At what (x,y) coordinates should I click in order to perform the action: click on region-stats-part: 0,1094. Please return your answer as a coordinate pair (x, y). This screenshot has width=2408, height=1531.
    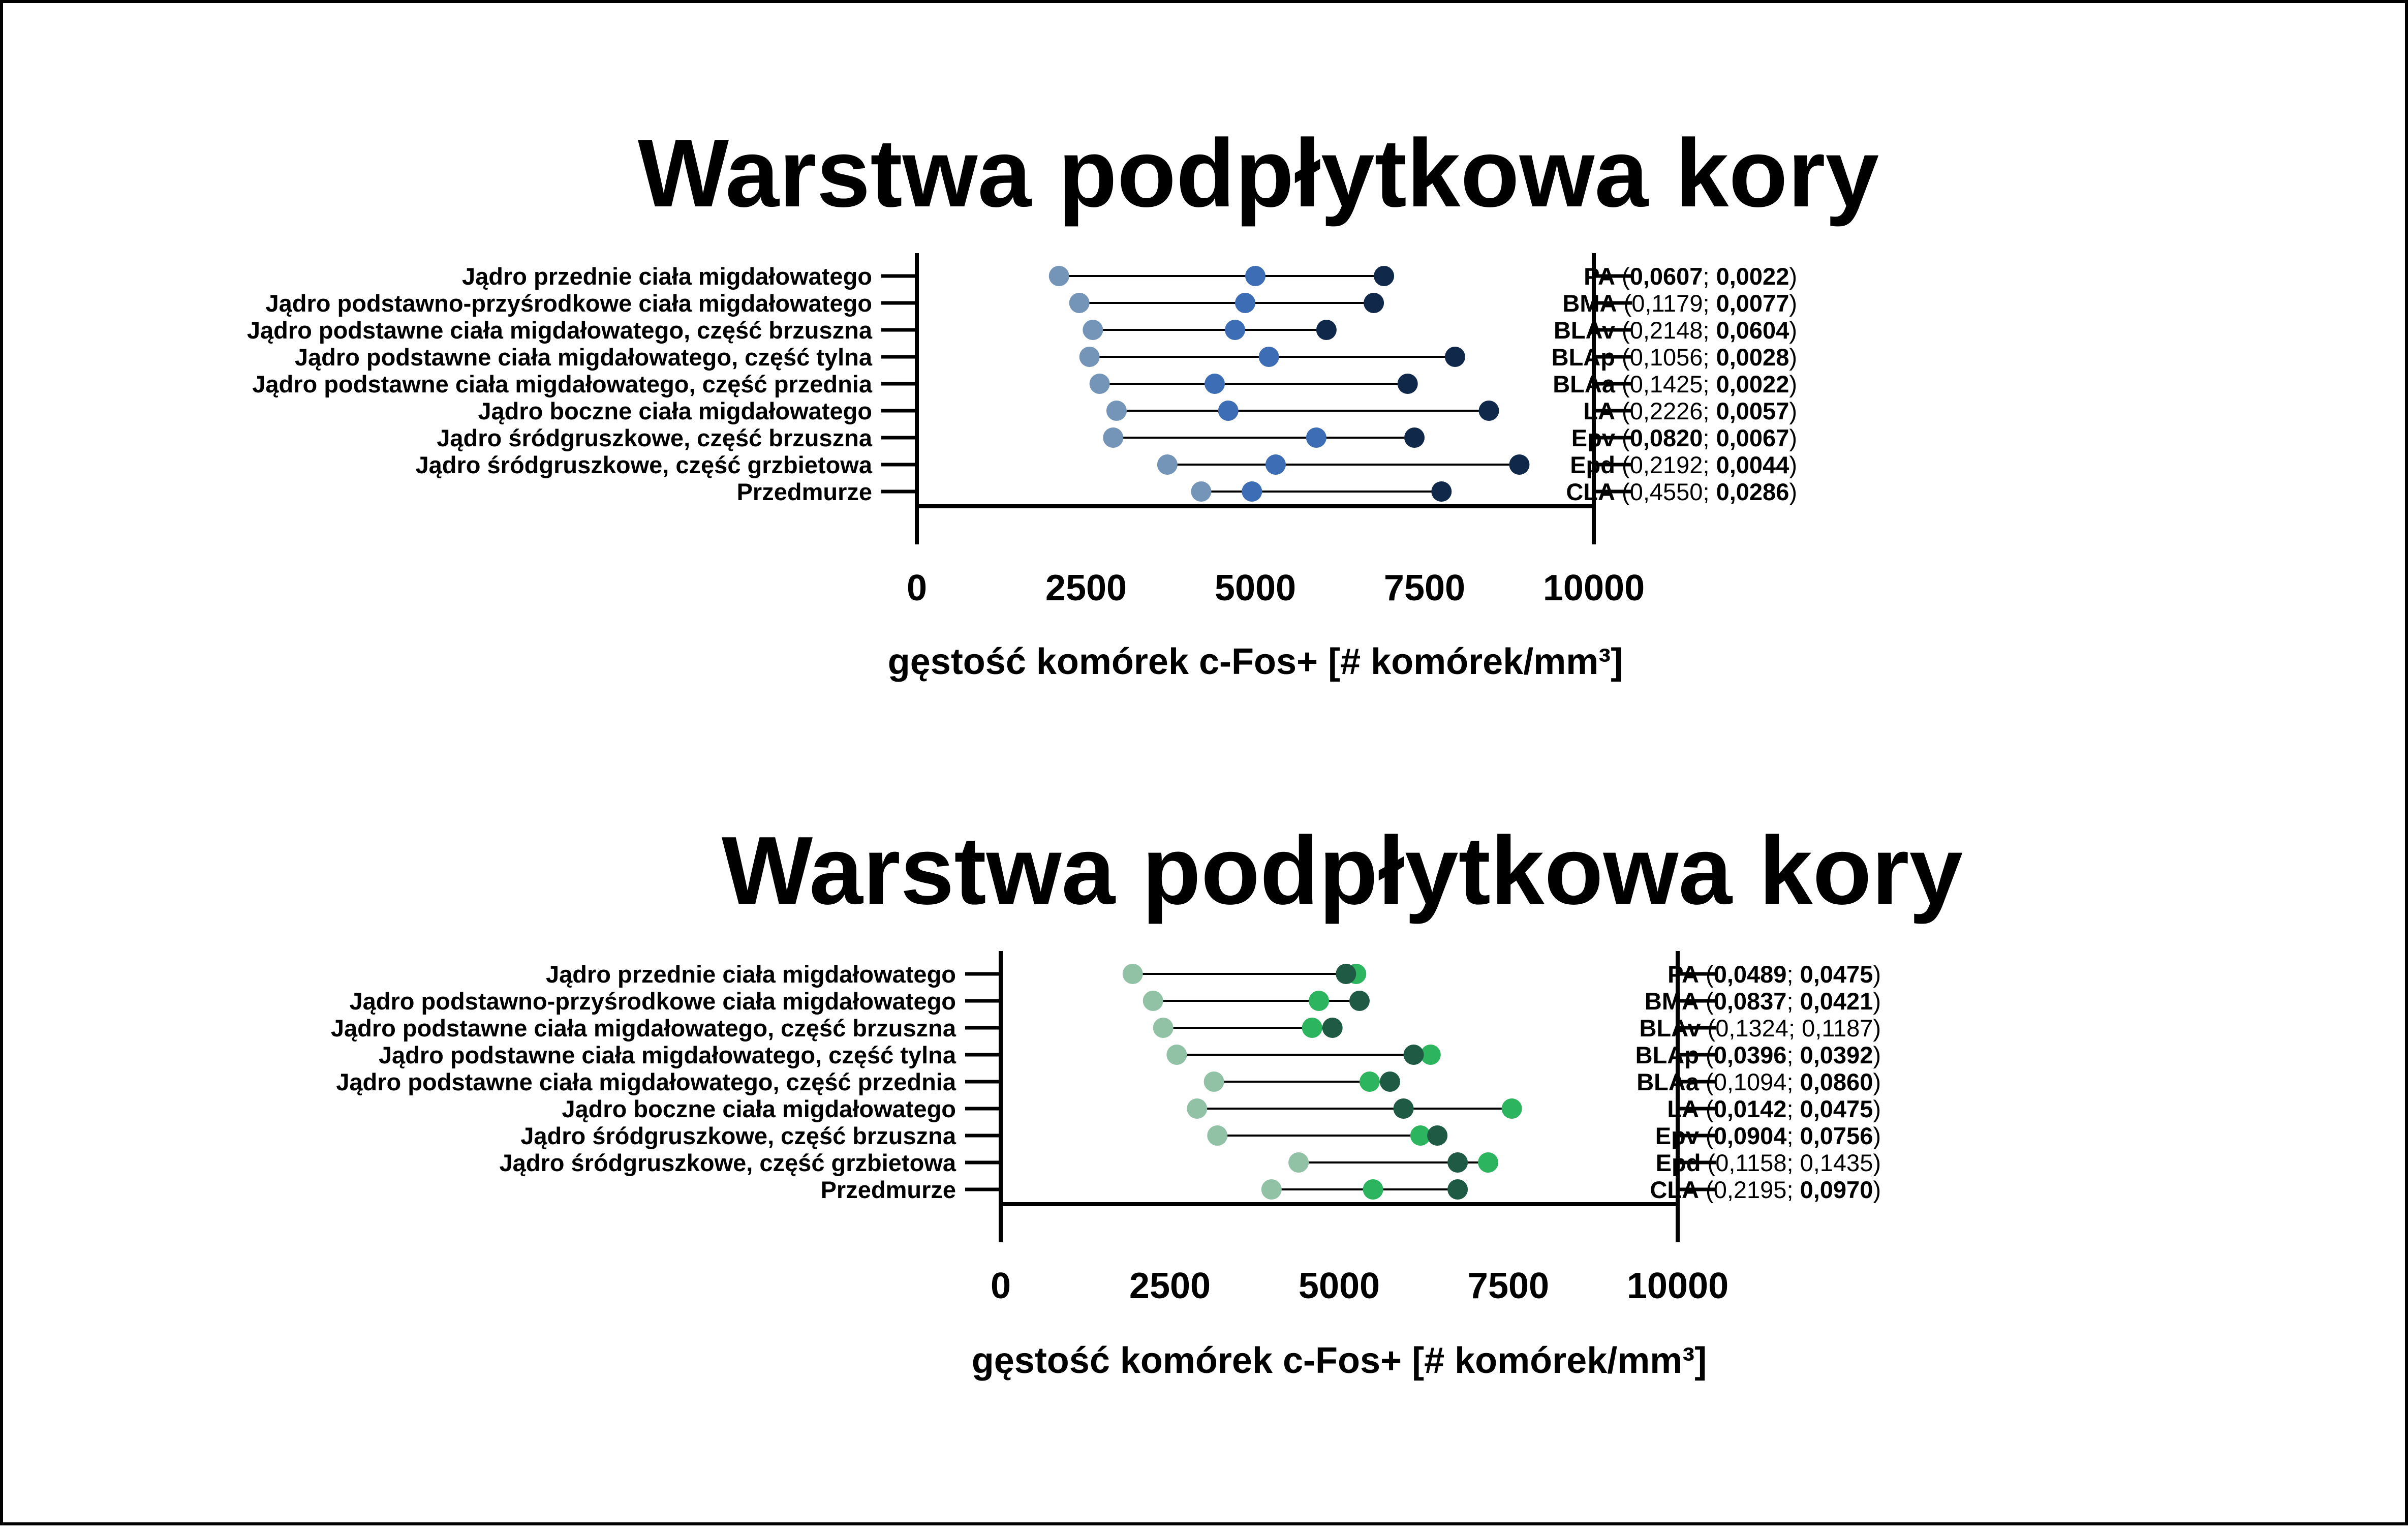
    Looking at the image, I should click on (1751, 1081).